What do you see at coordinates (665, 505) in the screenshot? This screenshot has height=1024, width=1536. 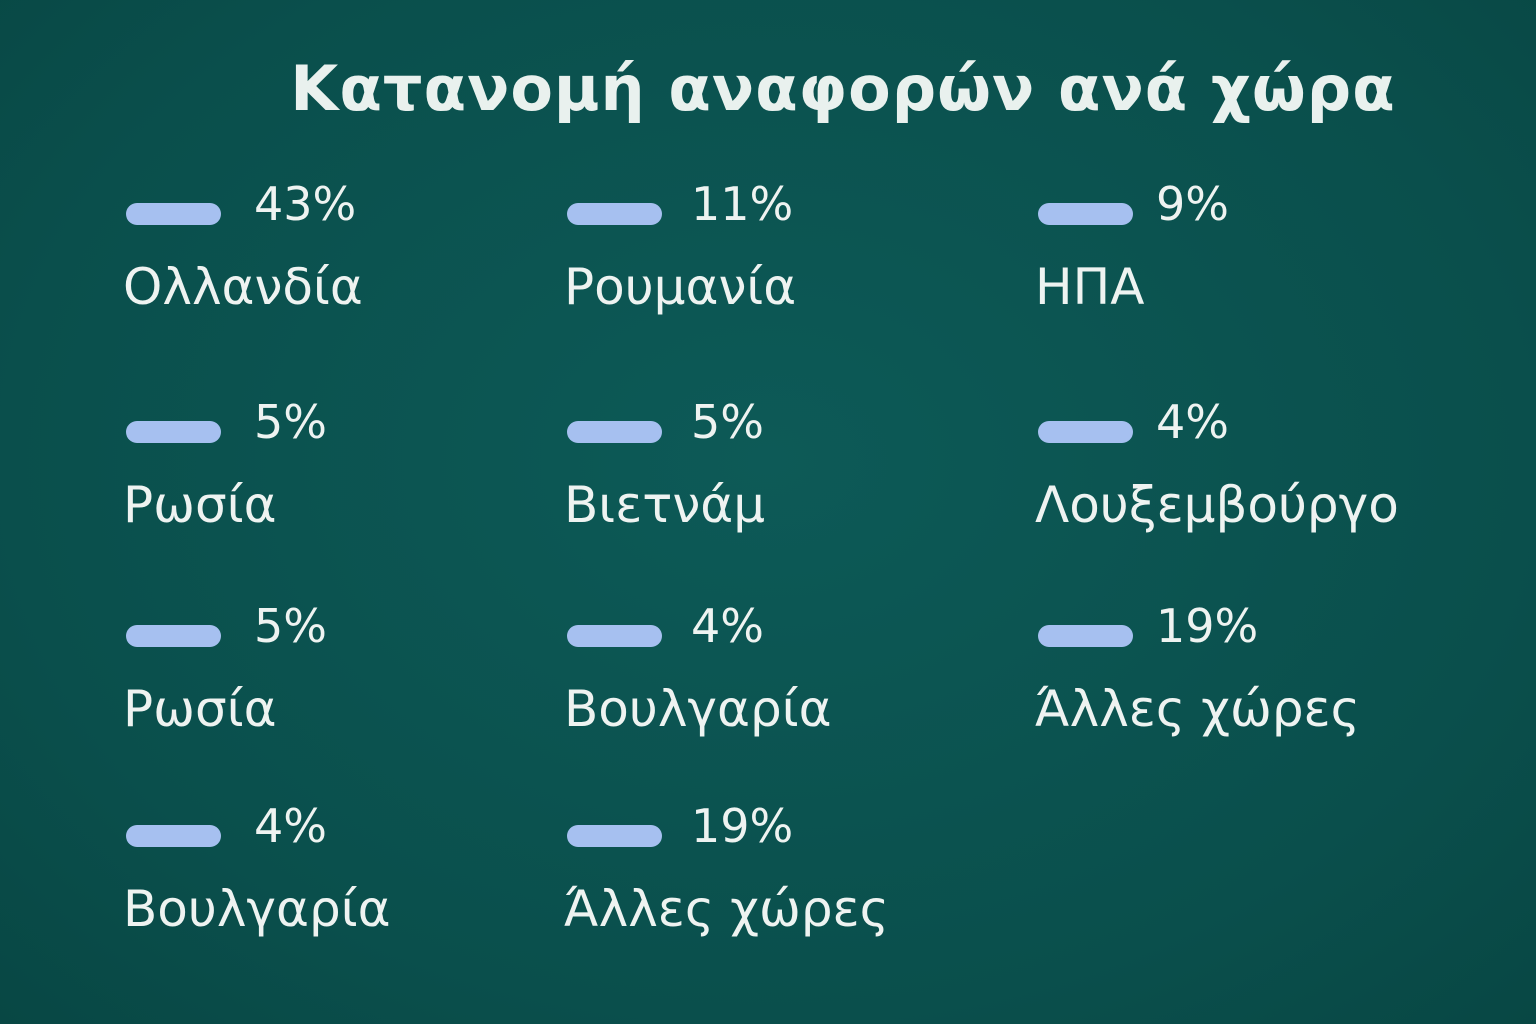 I see `country-label: Βιετνάμ` at bounding box center [665, 505].